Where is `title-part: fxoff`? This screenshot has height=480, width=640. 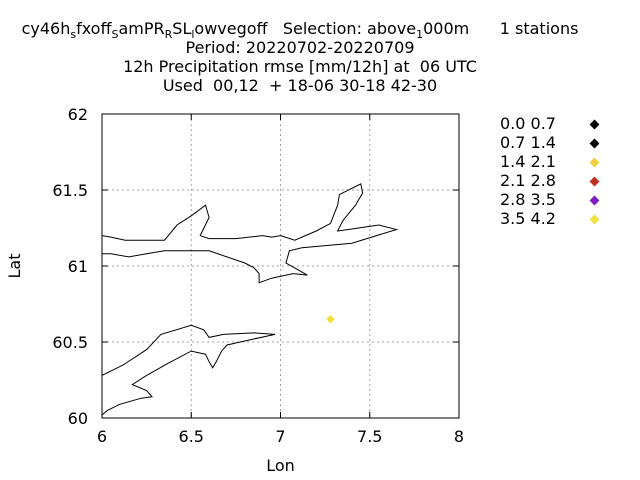 title-part: fxoff is located at coordinates (94, 28).